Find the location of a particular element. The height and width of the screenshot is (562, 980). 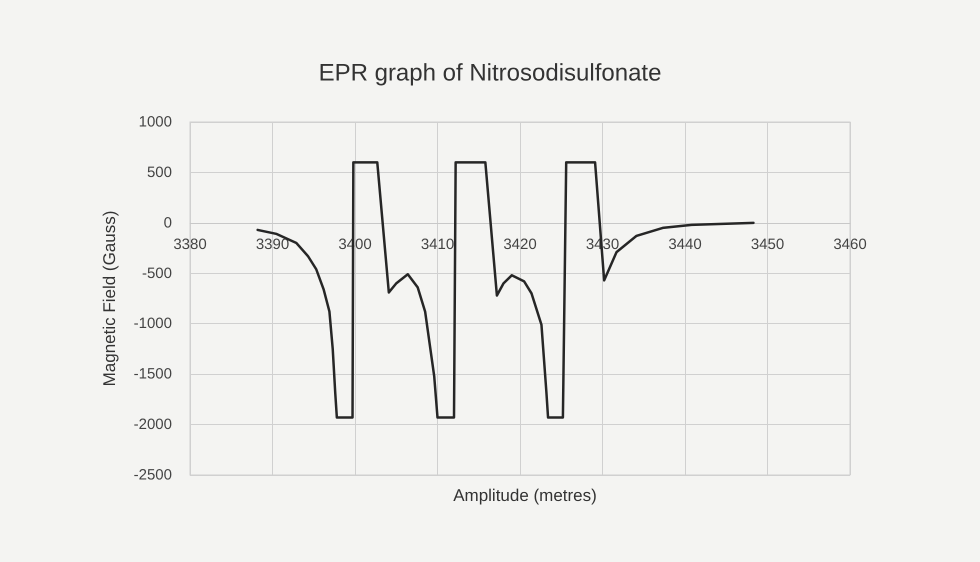

x-tick-label: 3380 is located at coordinates (190, 244).